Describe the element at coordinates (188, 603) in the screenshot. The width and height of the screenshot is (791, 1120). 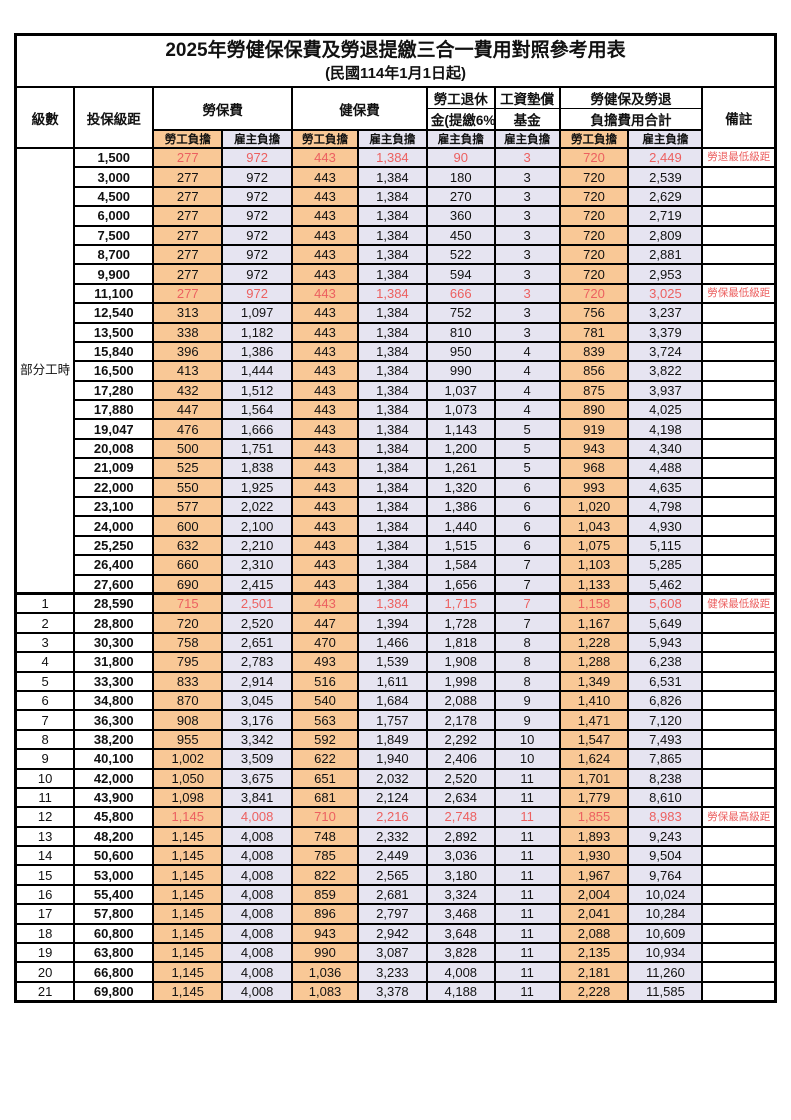
I see `labor-employee-cell: 715` at that location.